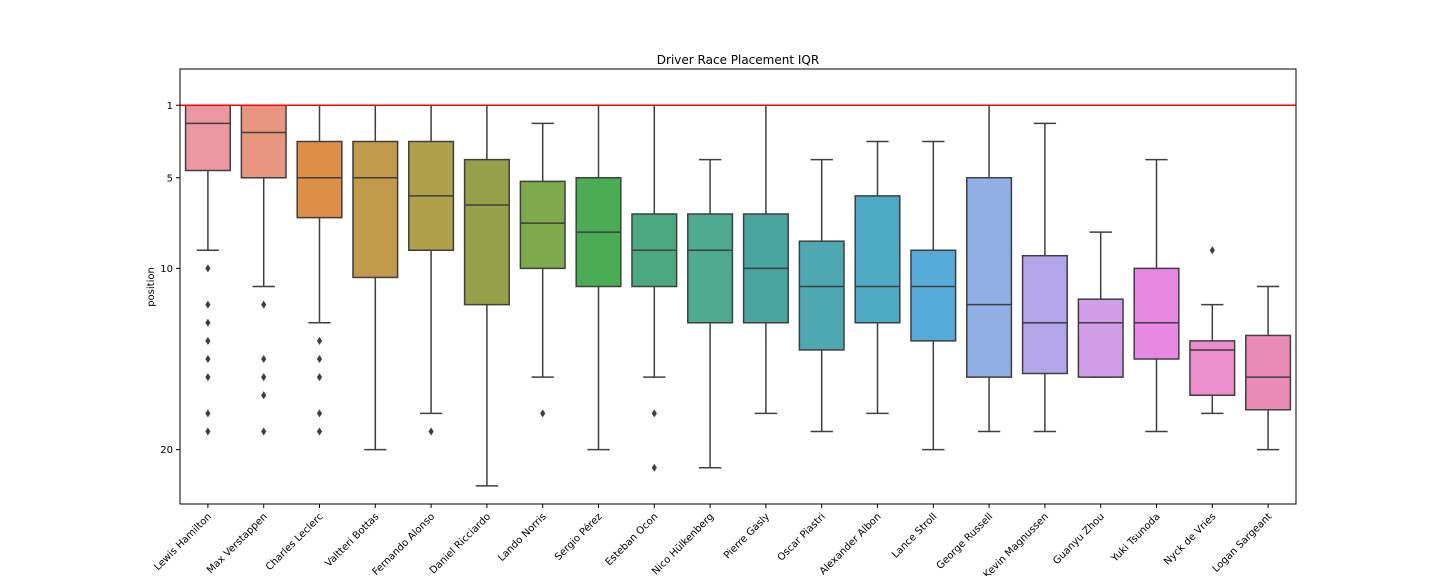 The width and height of the screenshot is (1440, 576). Describe the element at coordinates (632, 539) in the screenshot. I see `x-tick-label: Esteban Ocon` at that location.